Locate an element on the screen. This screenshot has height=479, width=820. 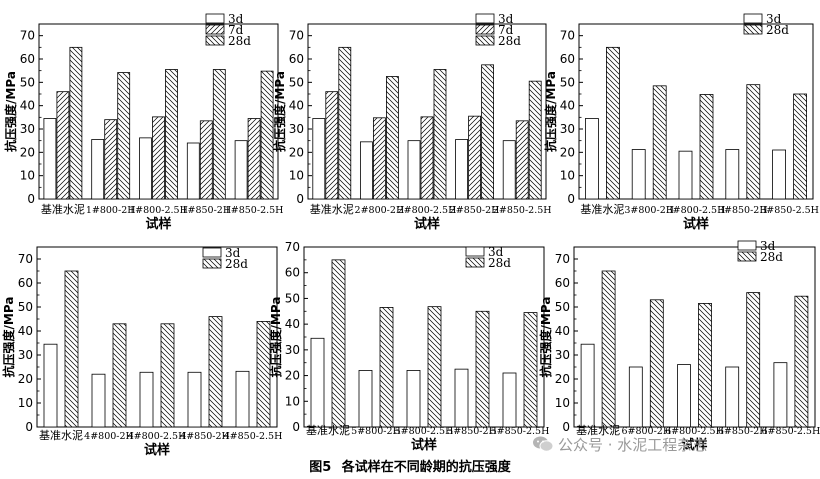
watermark-text: 公众号 · 水泥工程杂志 is located at coordinates (633, 445).